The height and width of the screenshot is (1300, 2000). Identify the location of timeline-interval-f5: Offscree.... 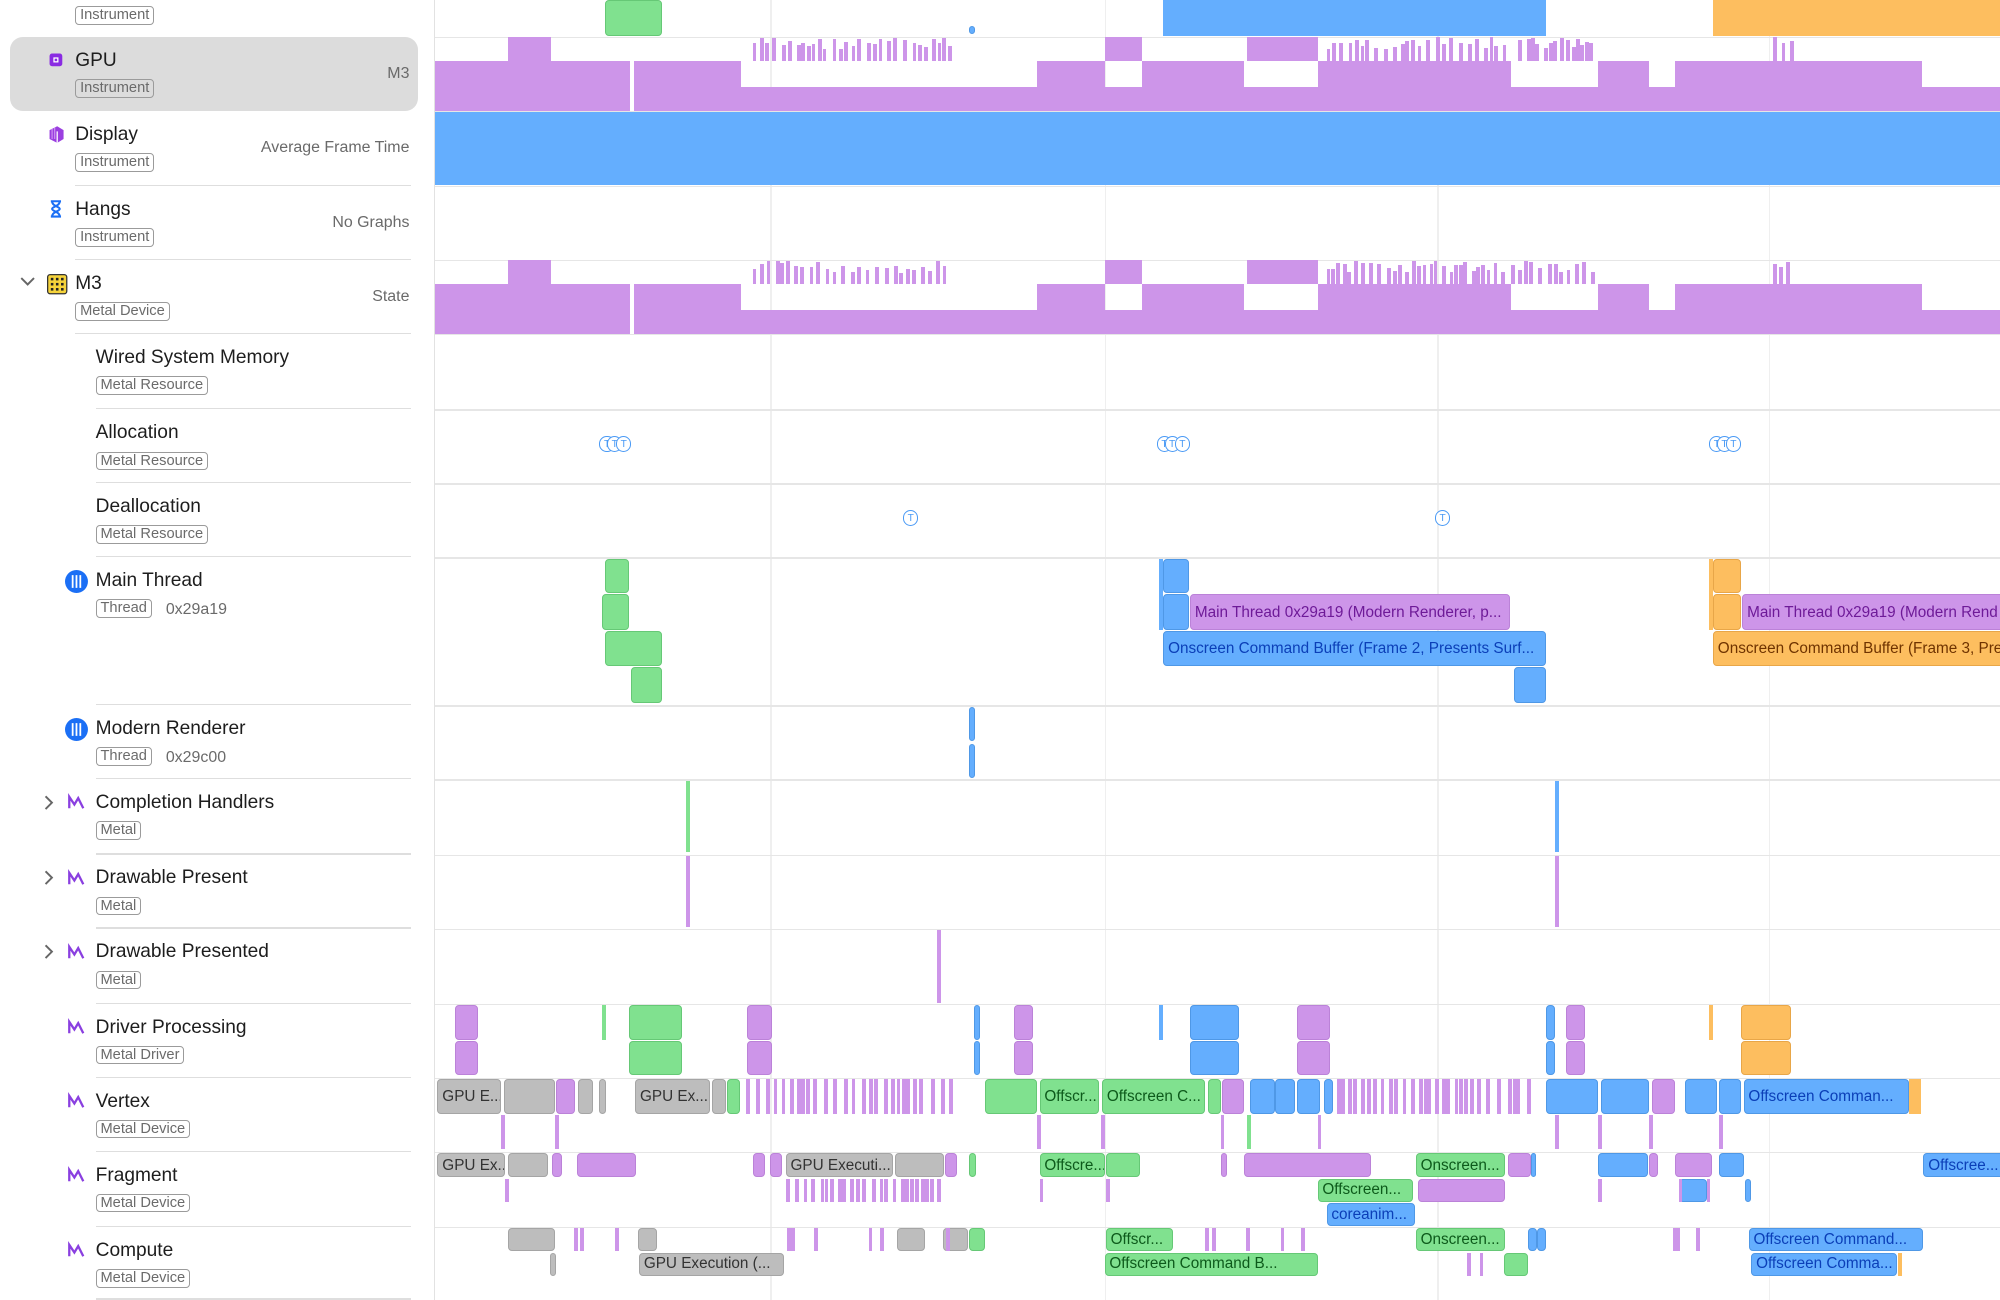
(1961, 1165).